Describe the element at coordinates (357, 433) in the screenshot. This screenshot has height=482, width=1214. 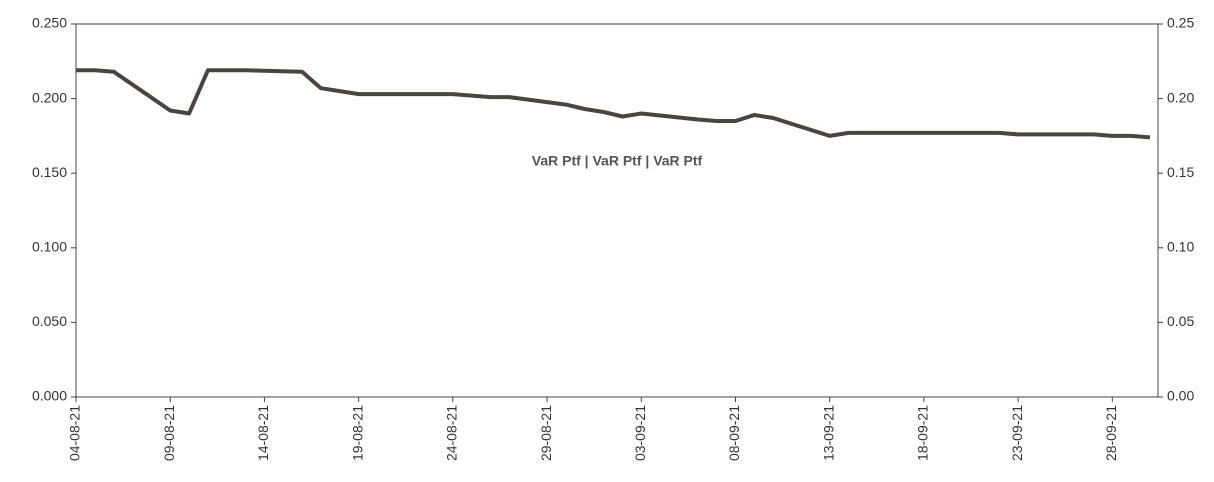
I see `x-tick-label: 19-08-21` at that location.